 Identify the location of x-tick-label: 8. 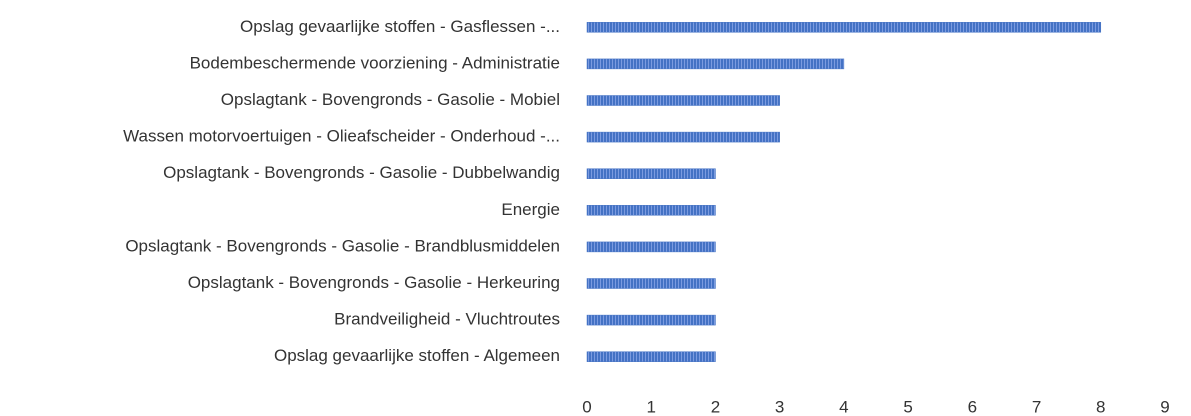
(1100, 406).